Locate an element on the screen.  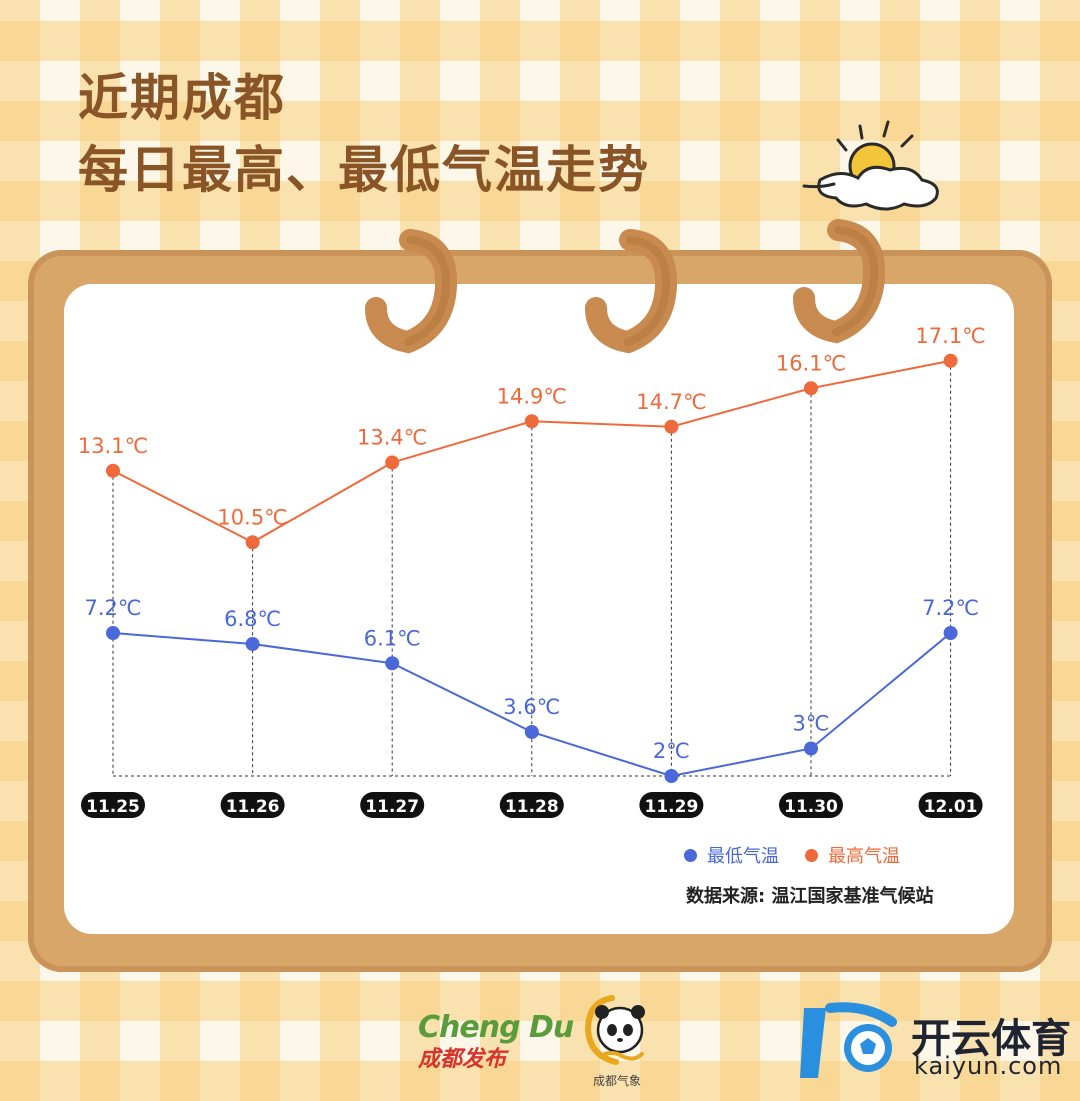
x-tick-label: 11.26 is located at coordinates (253, 807).